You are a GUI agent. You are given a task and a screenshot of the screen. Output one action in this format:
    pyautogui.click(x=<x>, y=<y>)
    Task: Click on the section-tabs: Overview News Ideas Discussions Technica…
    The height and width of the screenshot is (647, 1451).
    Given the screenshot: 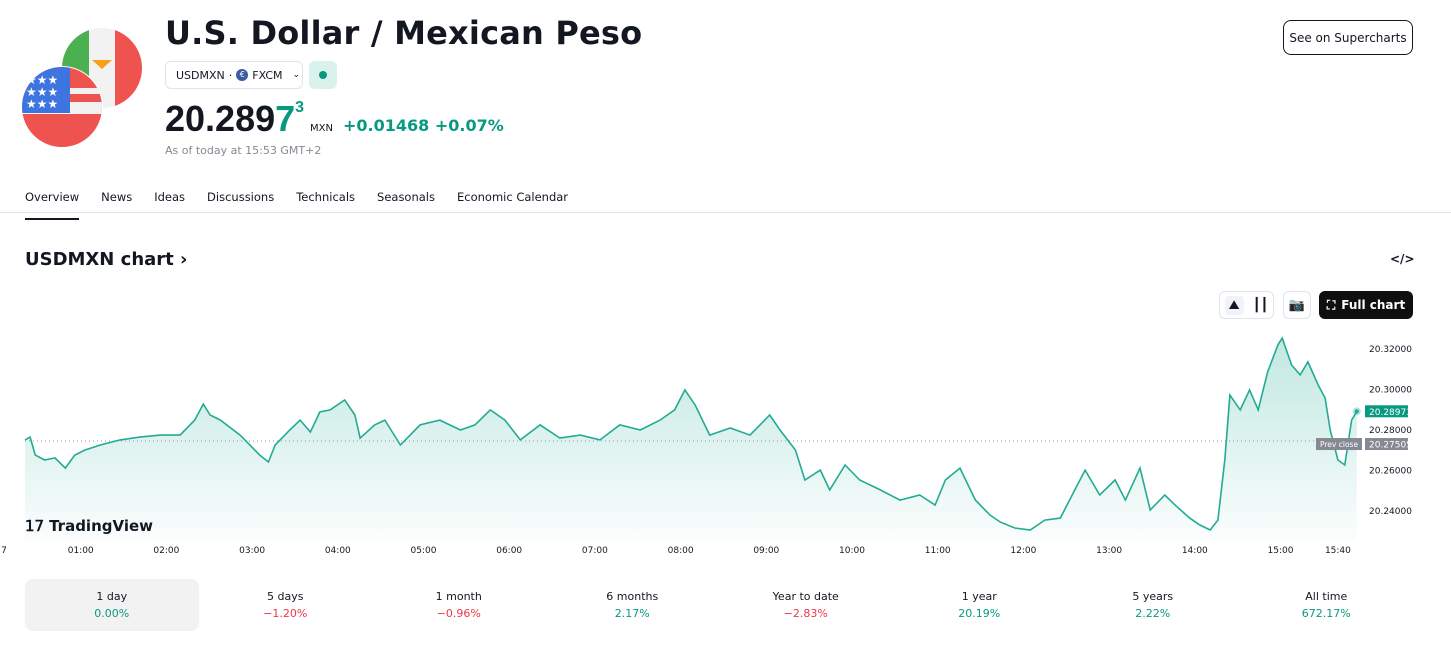 What is the action you would take?
    pyautogui.click(x=296, y=205)
    